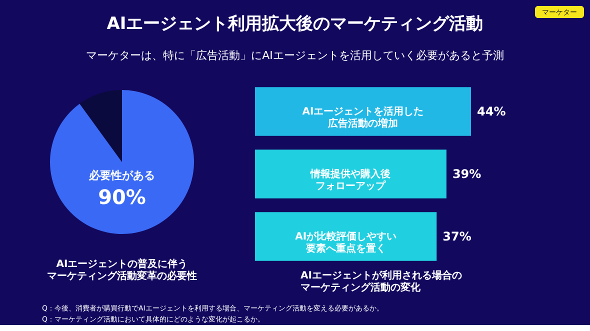  I want to click on text: AIエージェント利用拡大後のマーケティング活動, so click(295, 24).